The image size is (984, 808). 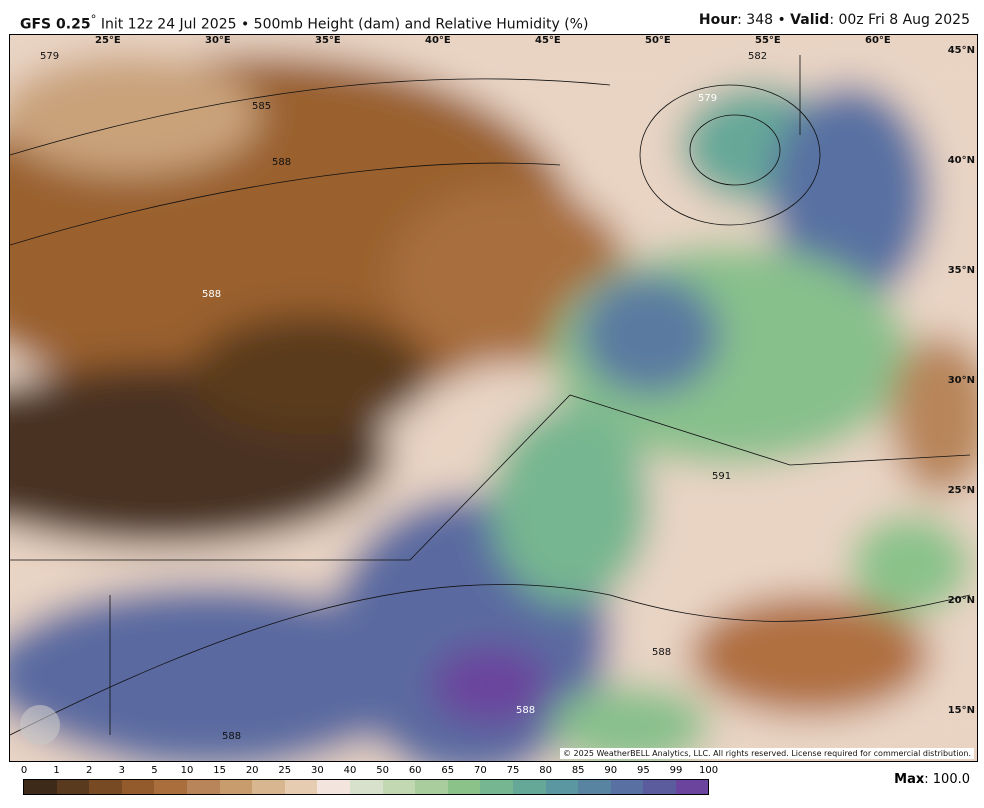 What do you see at coordinates (187, 770) in the screenshot?
I see `colorbar-tick: 10` at bounding box center [187, 770].